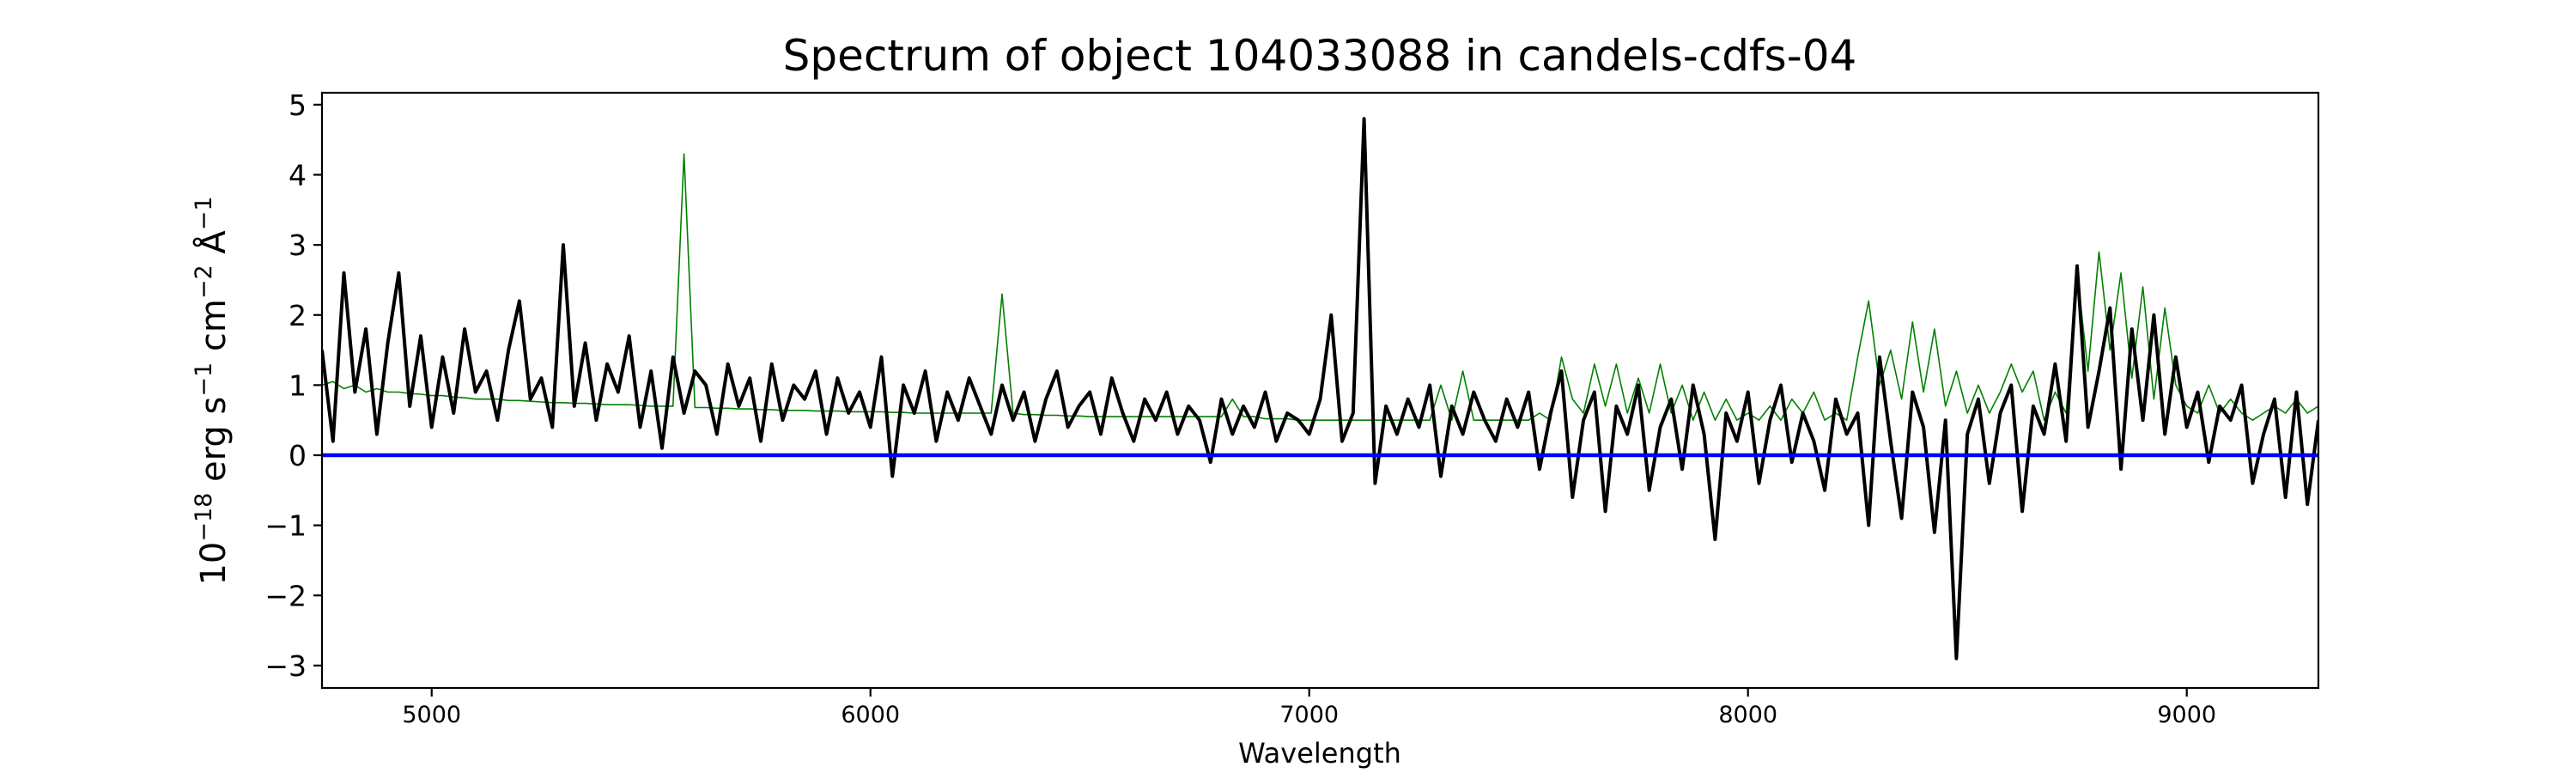  I want to click on x-tick-label: 8000, so click(1748, 715).